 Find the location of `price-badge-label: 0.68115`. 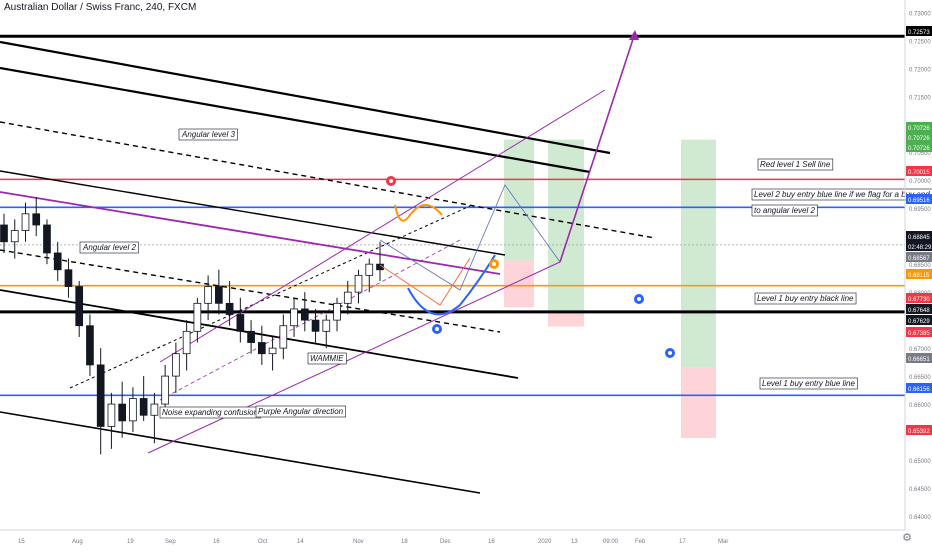

price-badge-label: 0.68115 is located at coordinates (919, 276).